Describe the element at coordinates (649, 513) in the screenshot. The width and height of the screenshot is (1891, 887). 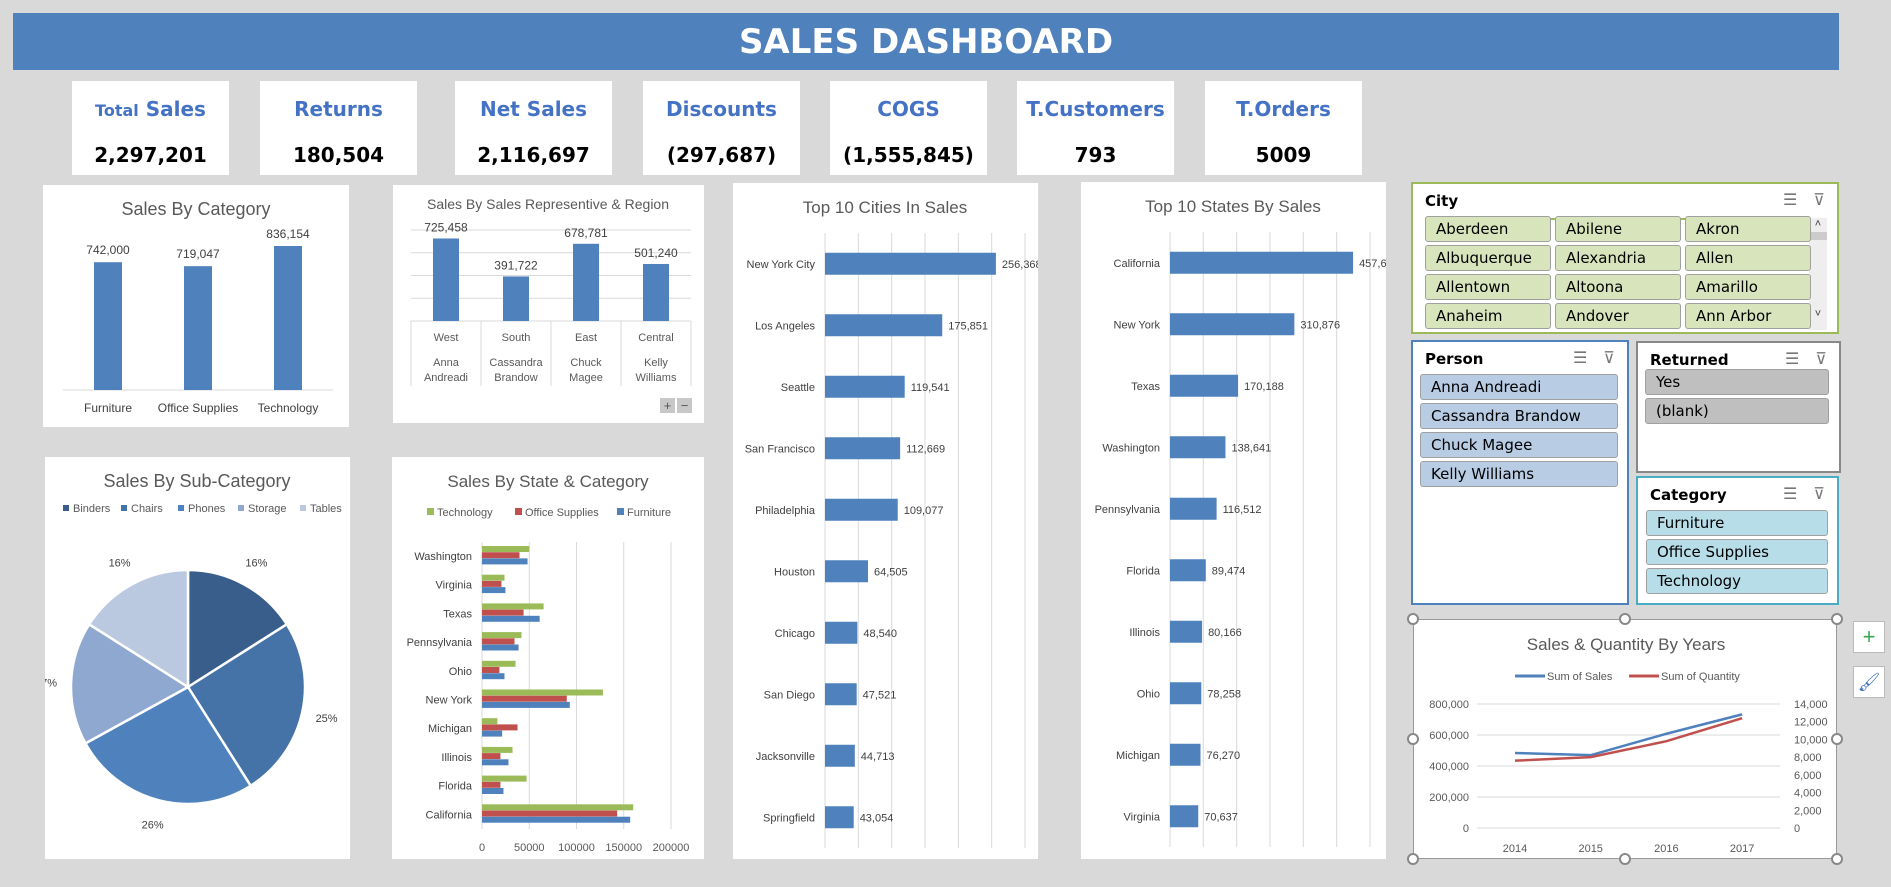
I see `legend-label: Furniture` at that location.